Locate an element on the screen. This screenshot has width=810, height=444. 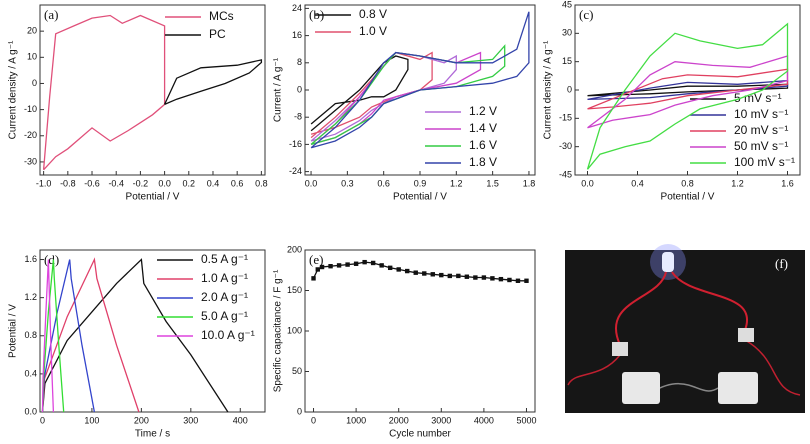
x-tick-label: -0.8 is located at coordinates (68, 183).